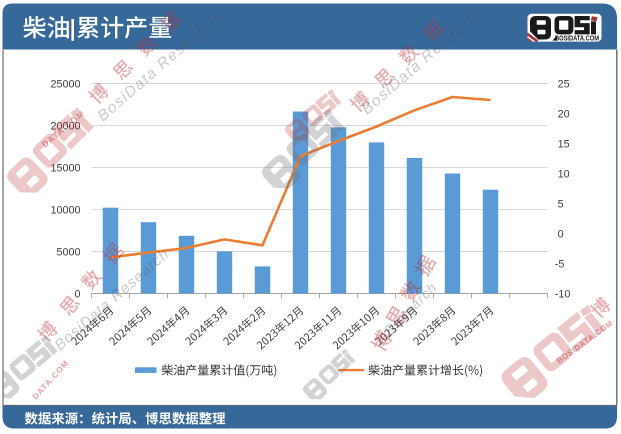  I want to click on svg-text: 25000, so click(65, 84).